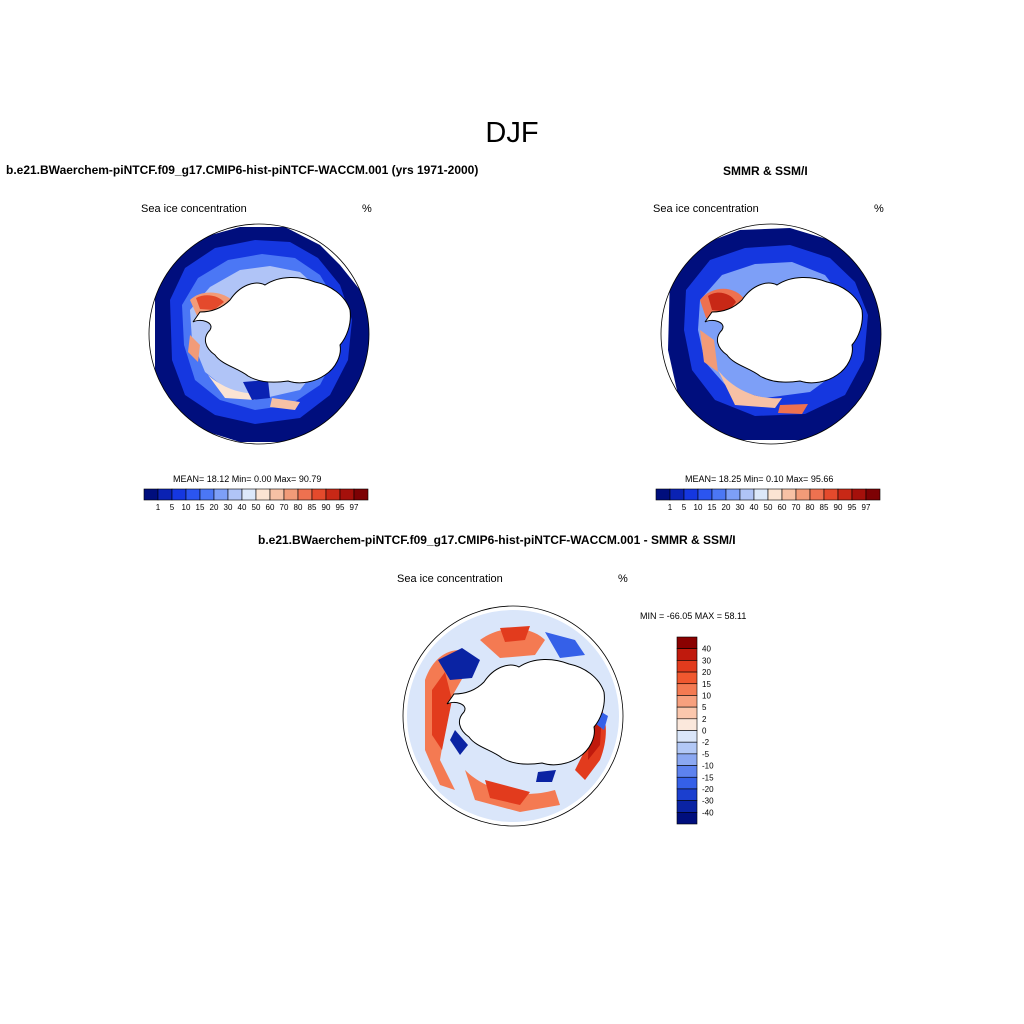 This screenshot has width=1024, height=1024. I want to click on panel3-colorbar-tick-label: -30, so click(708, 801).